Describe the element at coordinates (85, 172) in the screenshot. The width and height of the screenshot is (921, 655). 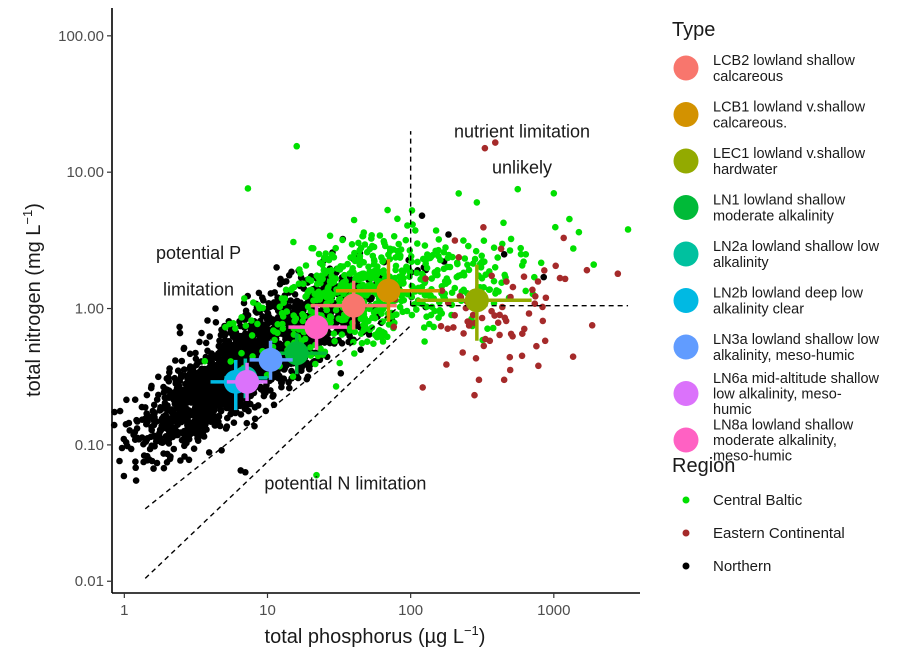
I see `y-tick-label: 10.00` at that location.